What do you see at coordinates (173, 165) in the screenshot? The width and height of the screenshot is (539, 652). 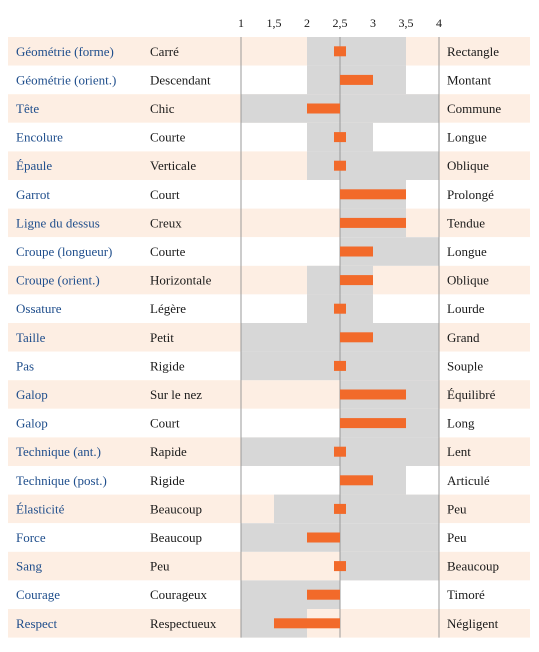 I see `low-label: Verticale` at bounding box center [173, 165].